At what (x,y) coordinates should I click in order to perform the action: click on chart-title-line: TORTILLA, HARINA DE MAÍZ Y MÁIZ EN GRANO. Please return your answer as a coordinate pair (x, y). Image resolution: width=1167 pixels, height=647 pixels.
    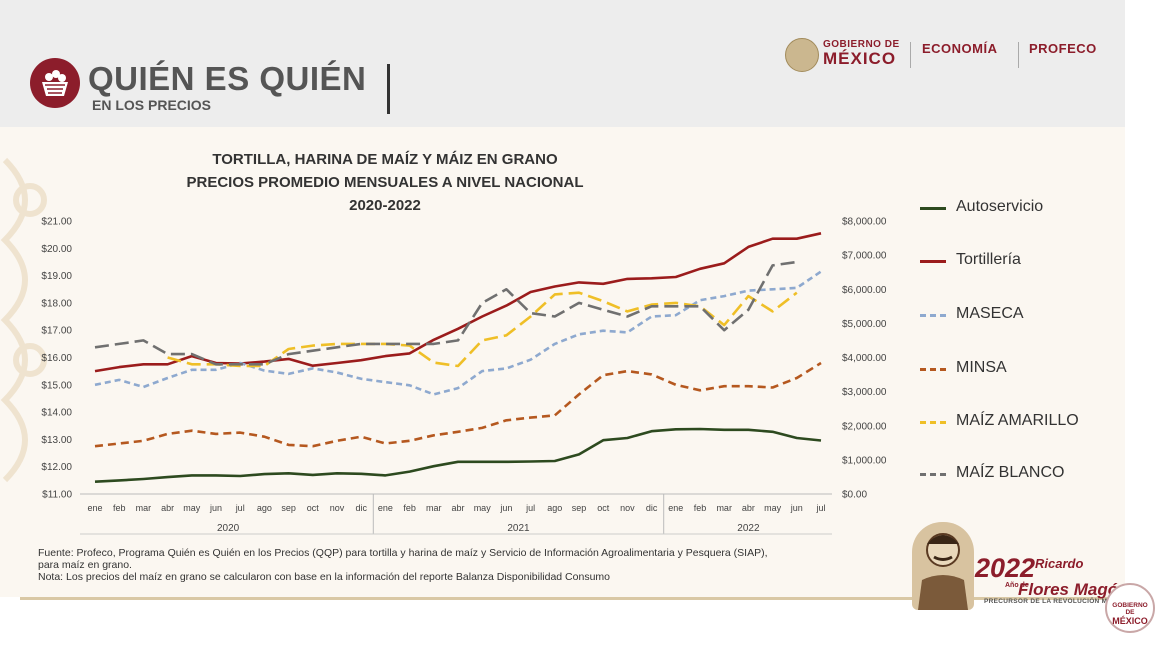
    Looking at the image, I should click on (385, 159).